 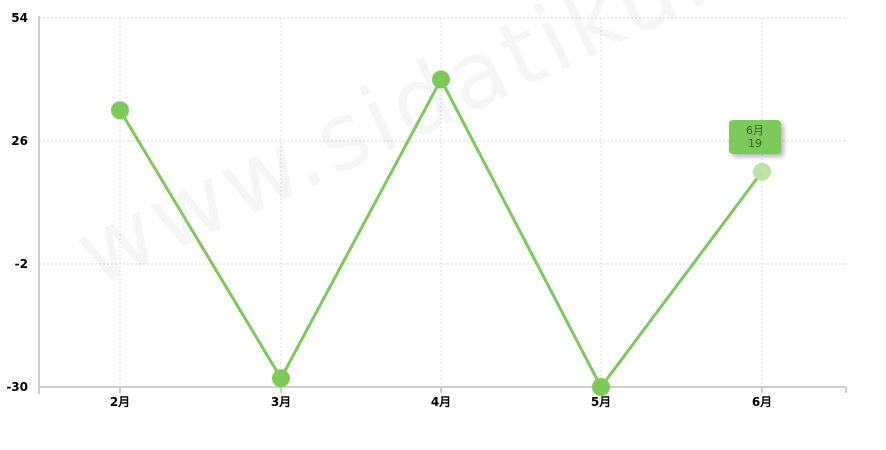 I want to click on x-tick-label: 4月, so click(x=441, y=402).